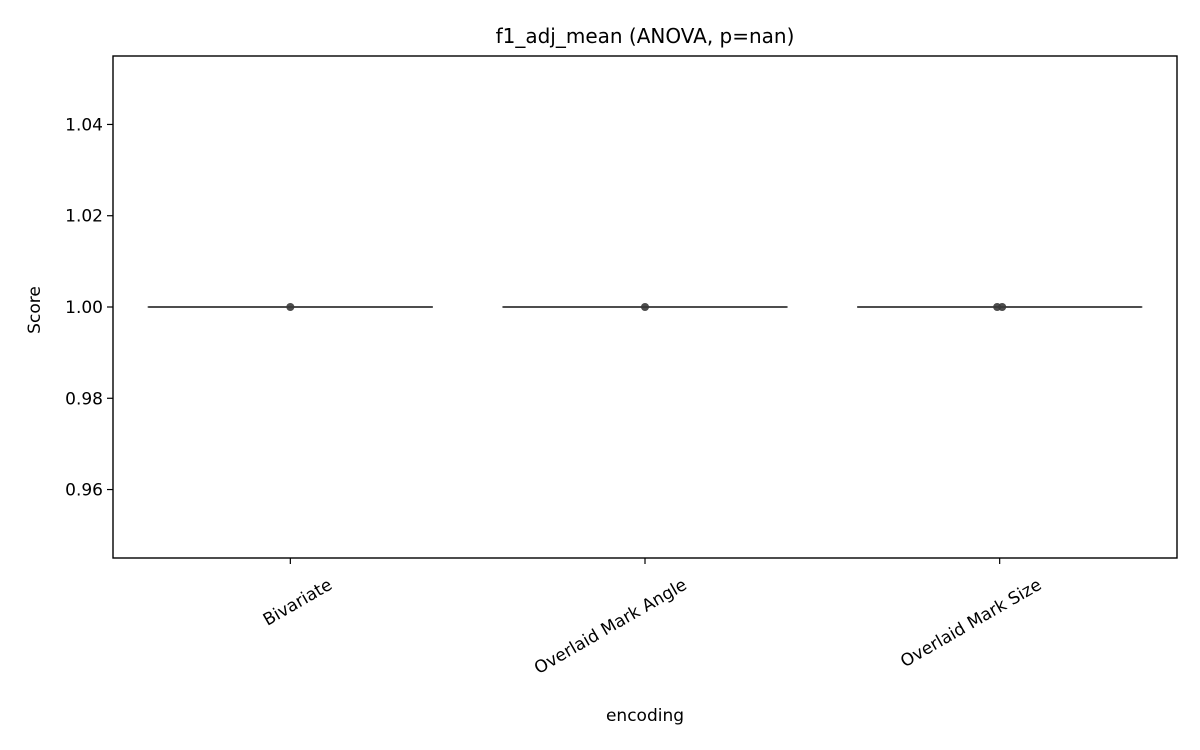  What do you see at coordinates (84, 308) in the screenshot?
I see `y-tick-label-2: 1.00` at bounding box center [84, 308].